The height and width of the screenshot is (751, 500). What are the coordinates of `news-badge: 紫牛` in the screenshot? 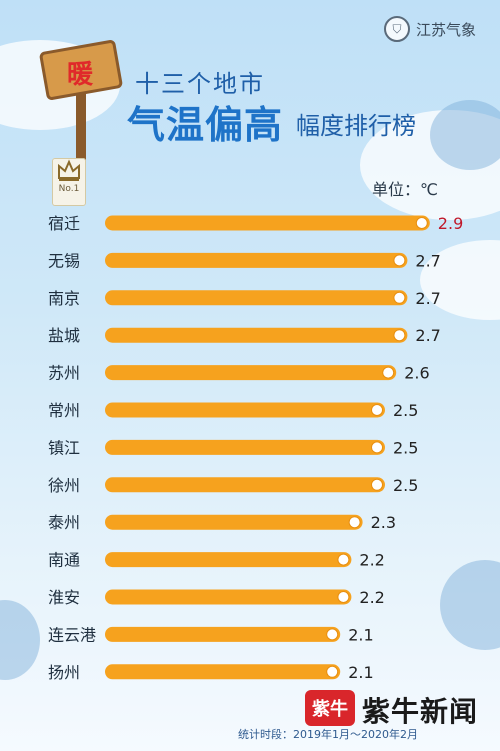 It's located at (330, 708).